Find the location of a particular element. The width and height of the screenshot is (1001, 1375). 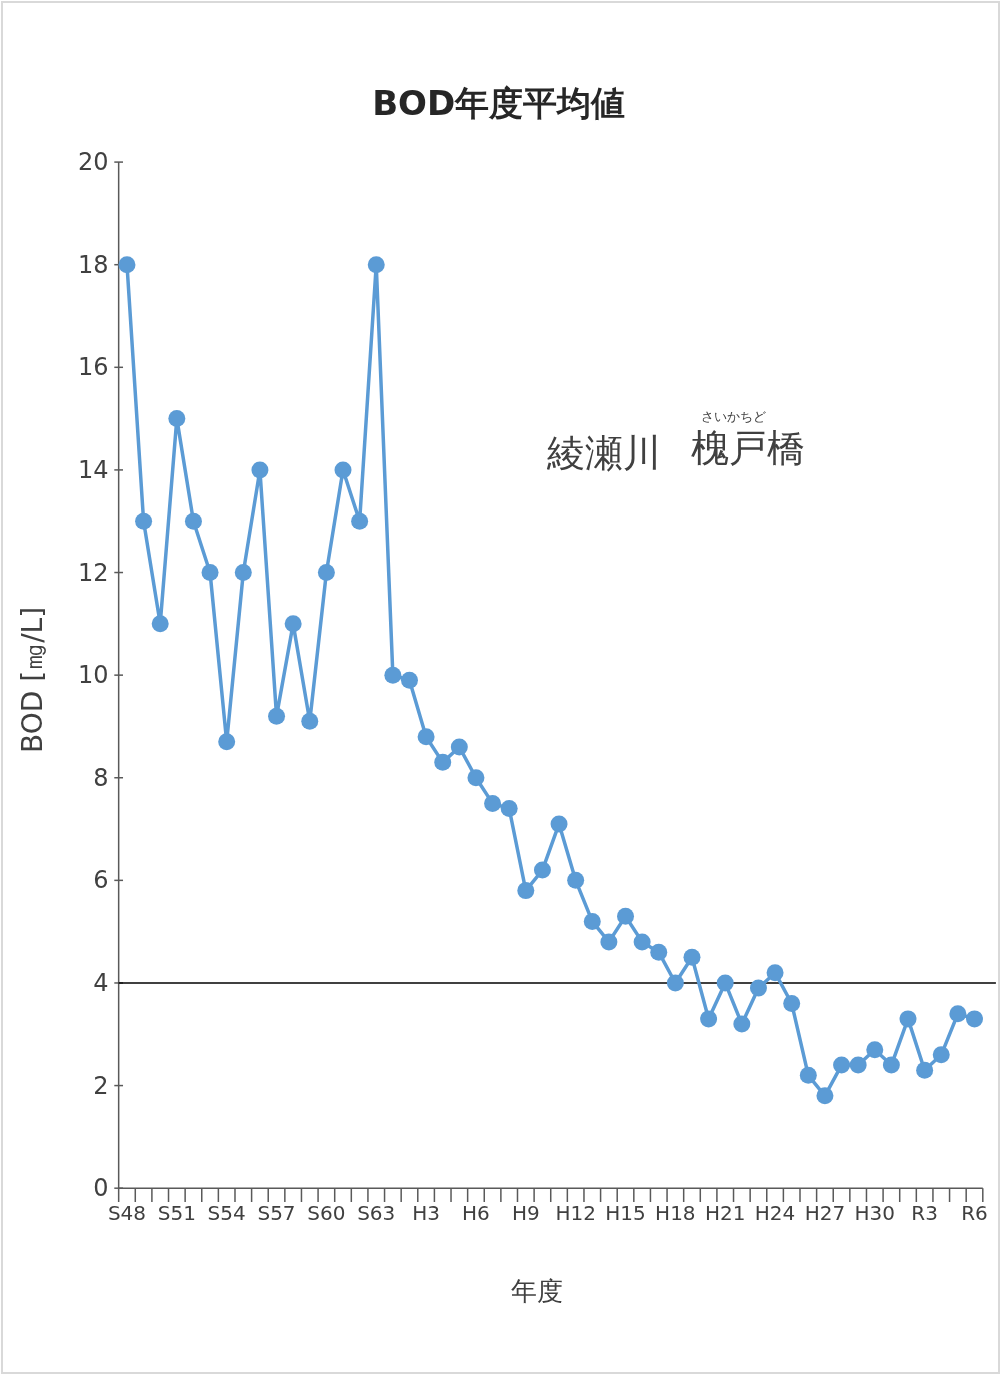

y-tick-label: 10 is located at coordinates (93, 675).